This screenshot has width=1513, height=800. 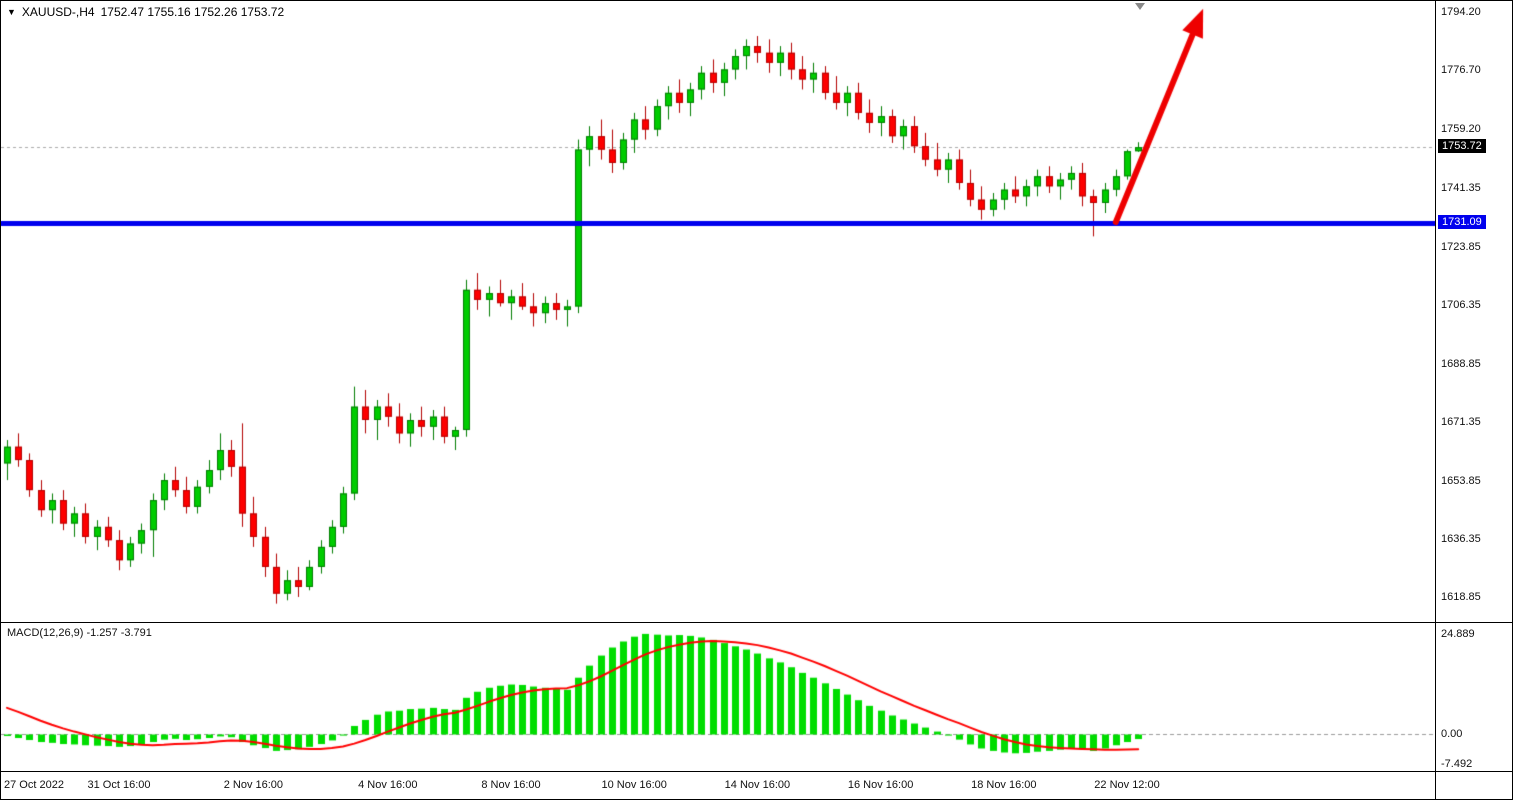 What do you see at coordinates (1004, 785) in the screenshot?
I see `time-axis-label: 18 Nov 16:00` at bounding box center [1004, 785].